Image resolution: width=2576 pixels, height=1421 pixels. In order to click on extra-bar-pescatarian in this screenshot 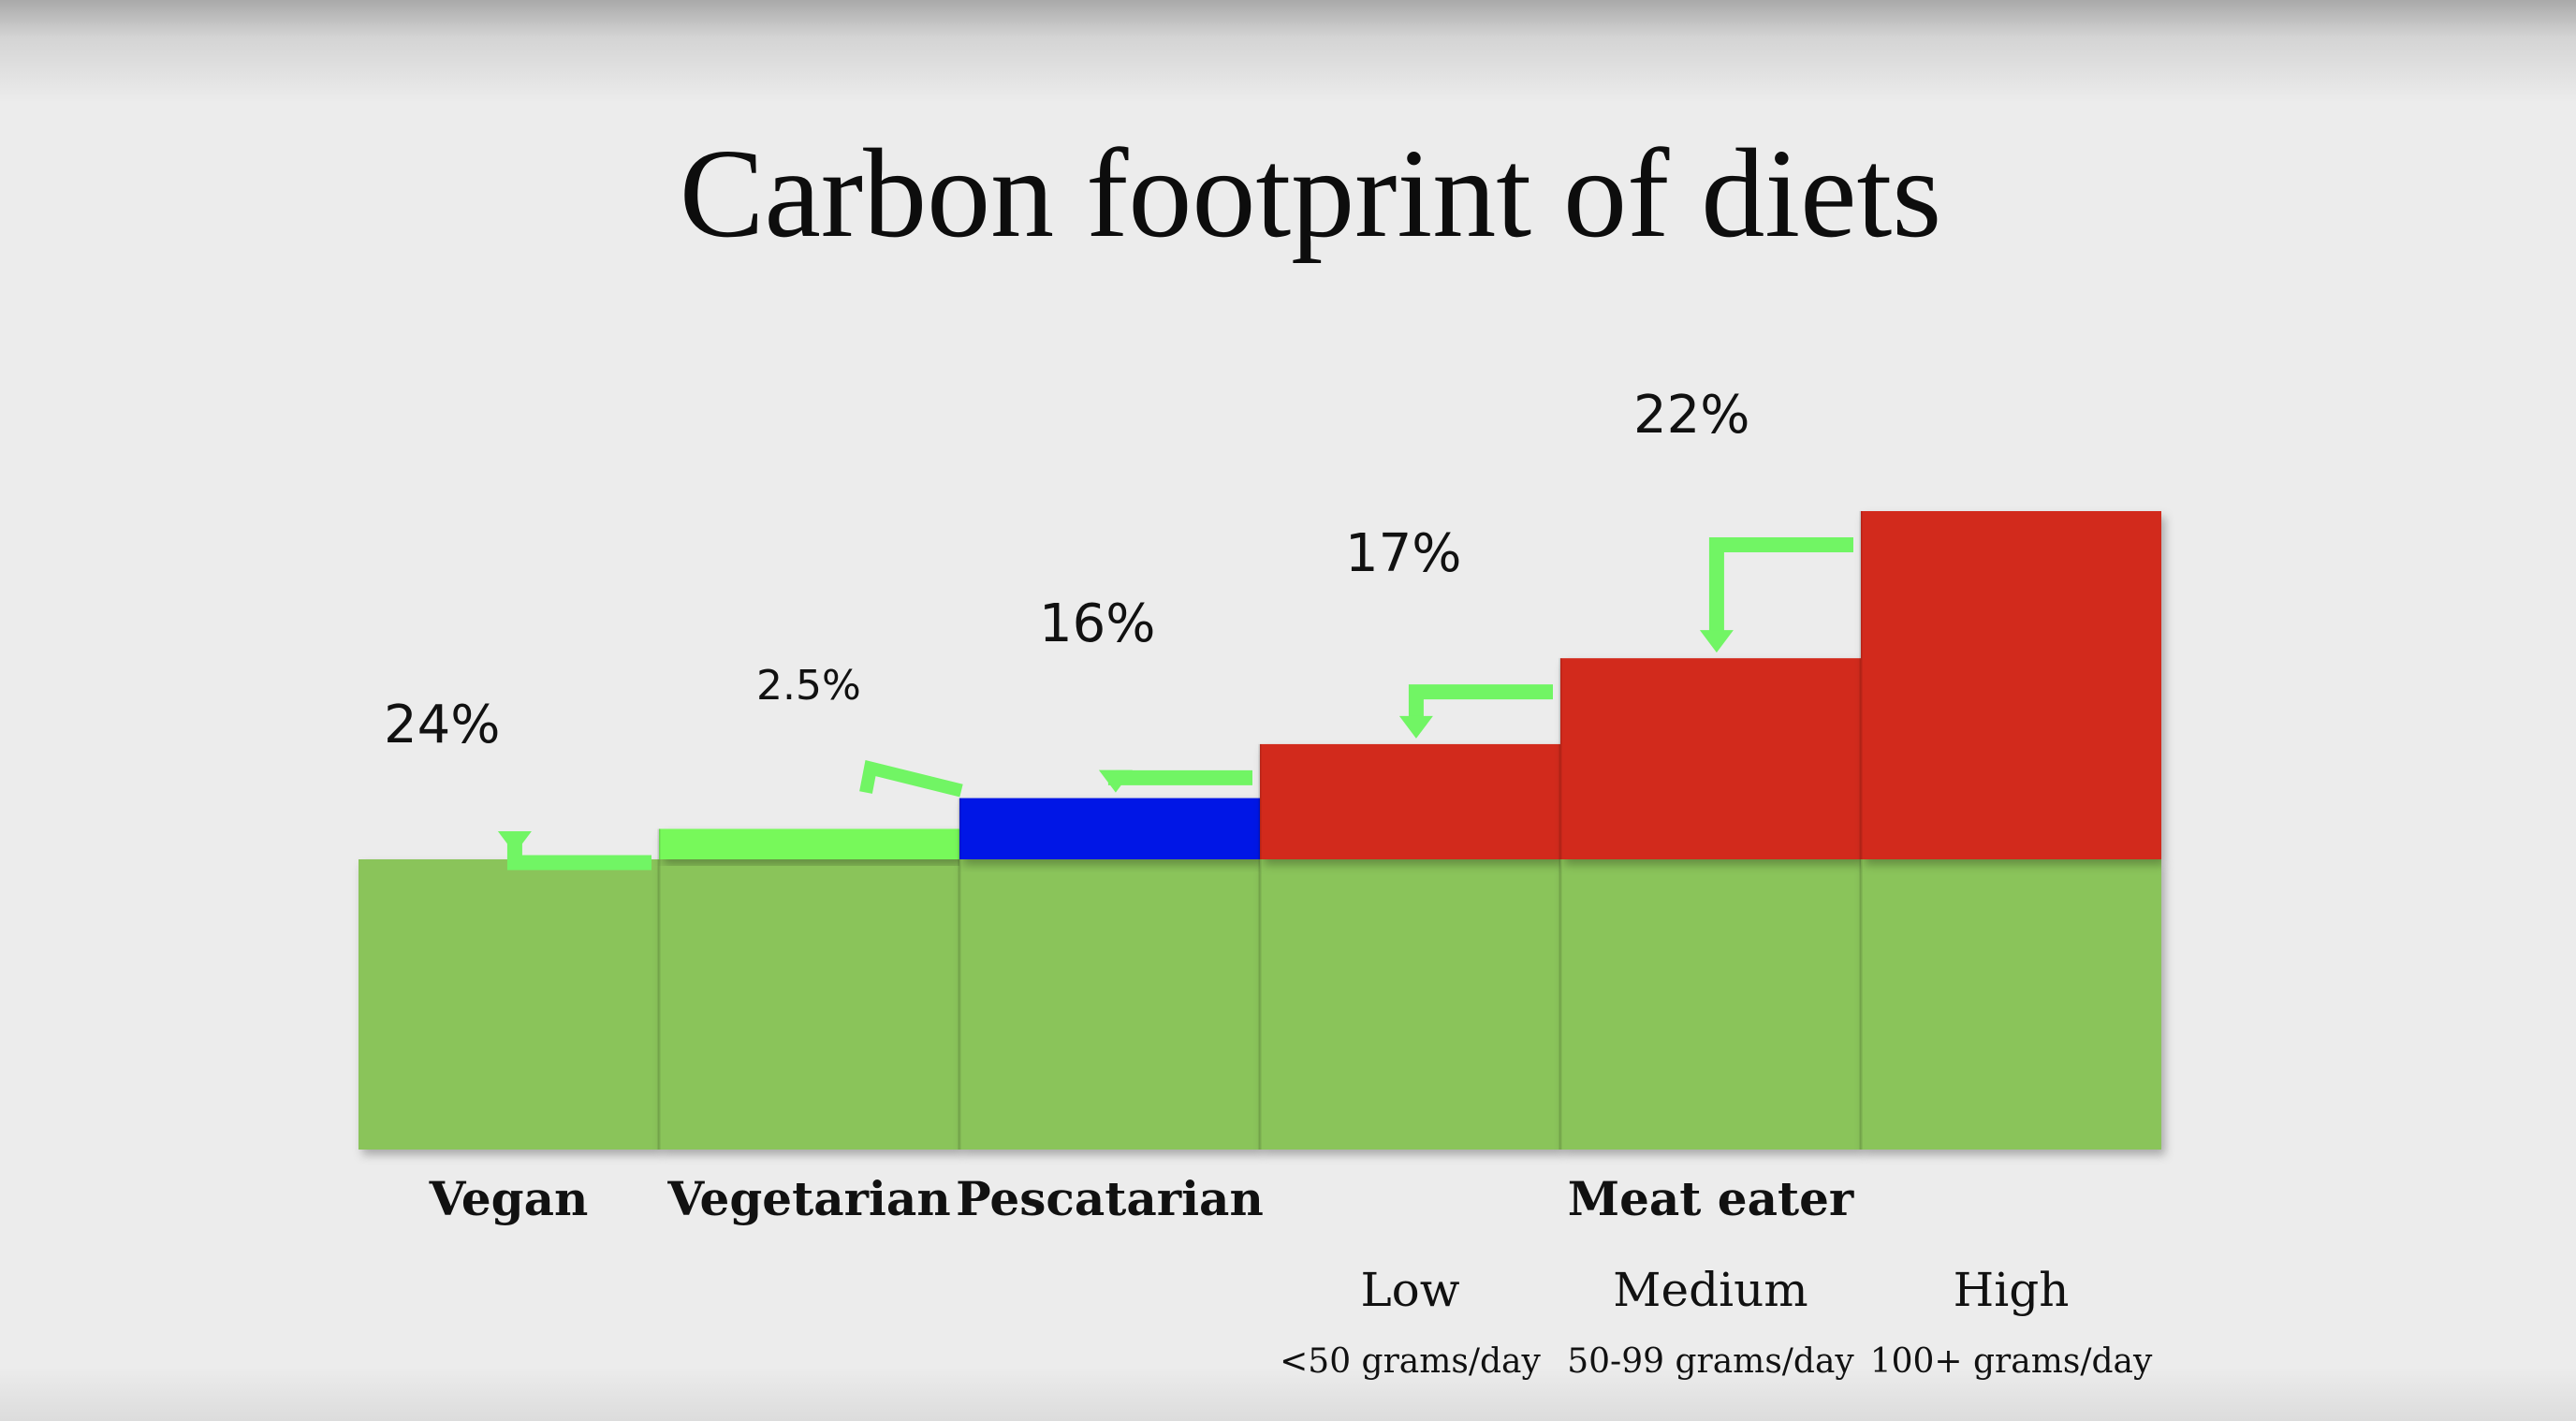, I will do `click(1109, 829)`.